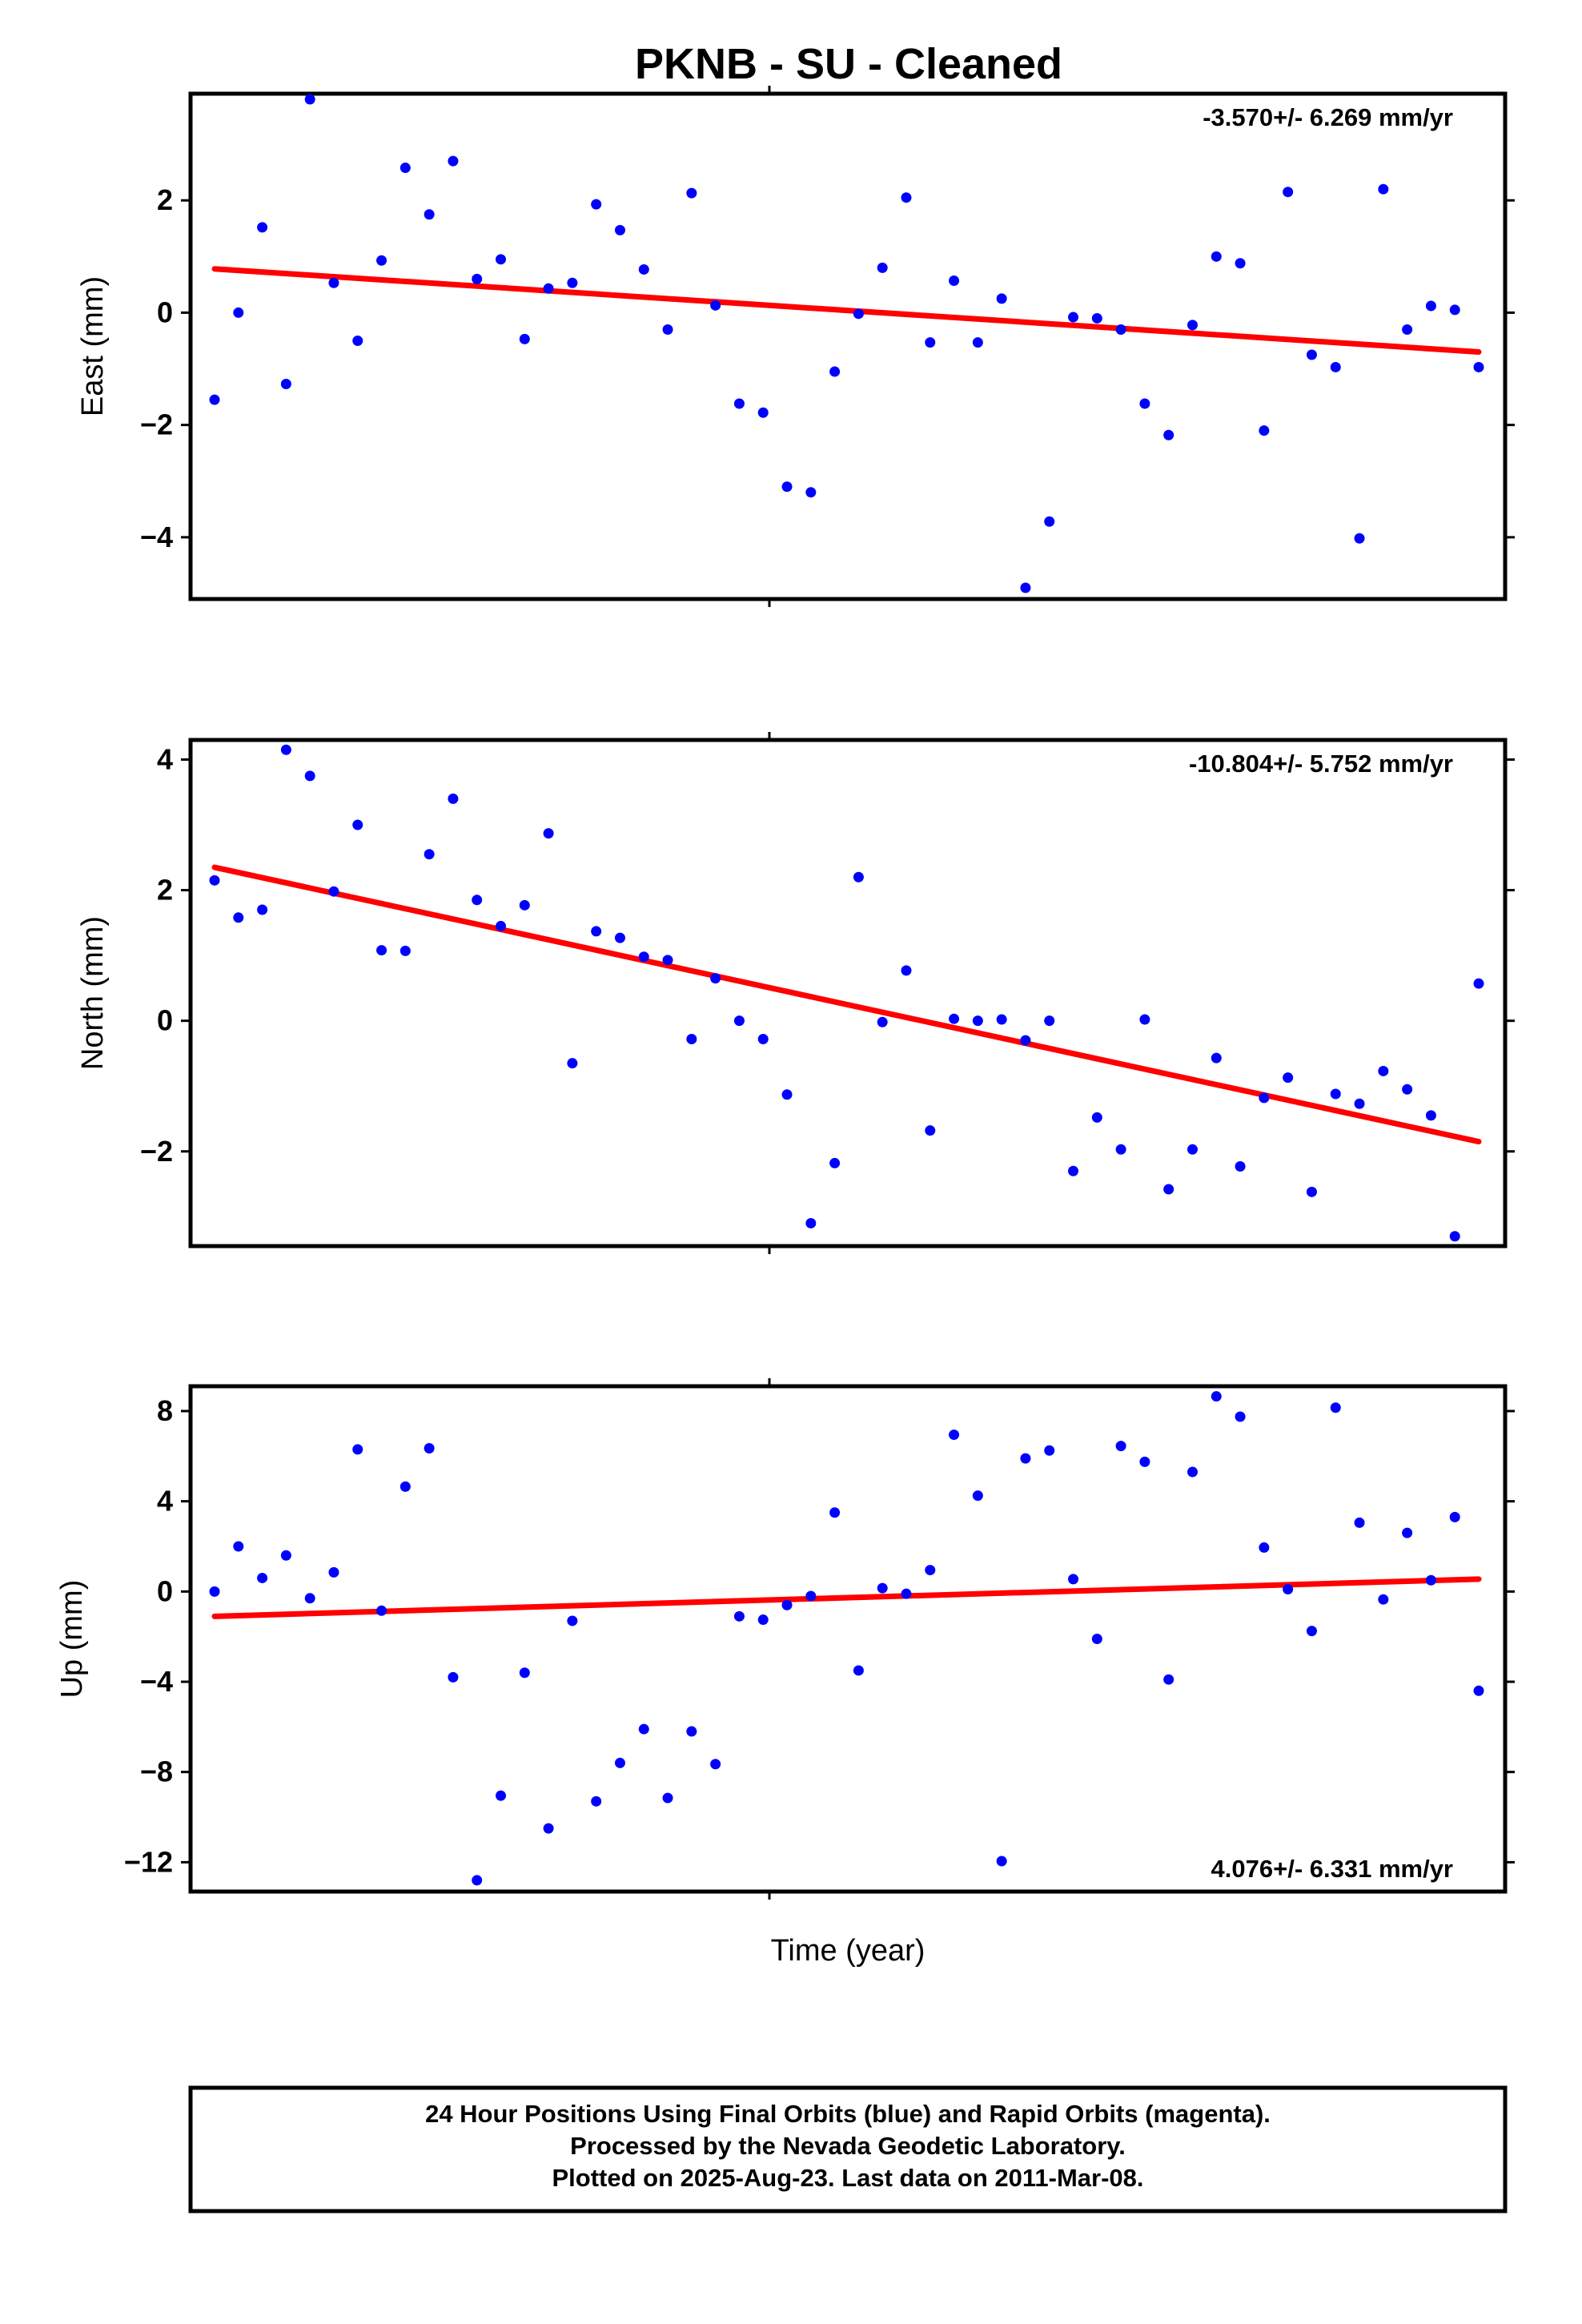 This screenshot has width=1582, height=2324. What do you see at coordinates (1321, 764) in the screenshot?
I see `north-rate-label: -10.804+/- 5.752 mm/yr` at bounding box center [1321, 764].